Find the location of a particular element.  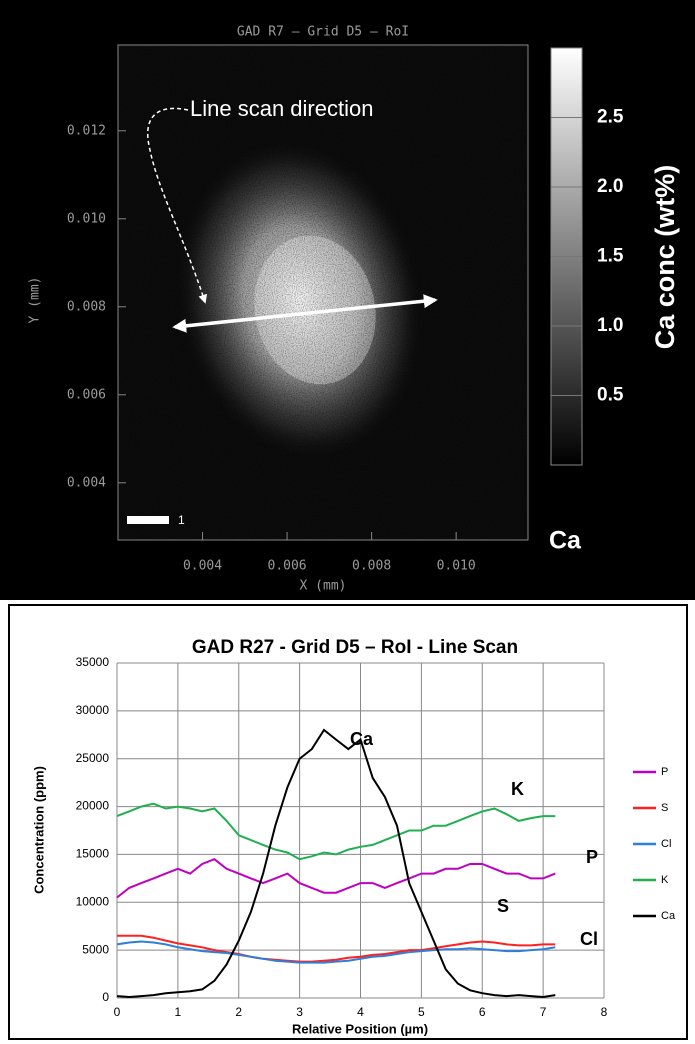

line-annotation: Cl is located at coordinates (589, 939).